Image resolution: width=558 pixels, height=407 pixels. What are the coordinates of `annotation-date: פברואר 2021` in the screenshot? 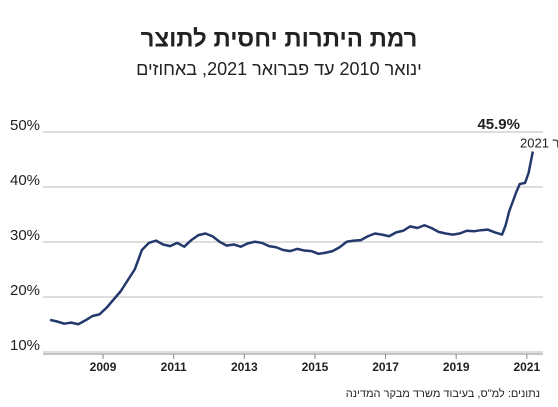 It's located at (539, 142).